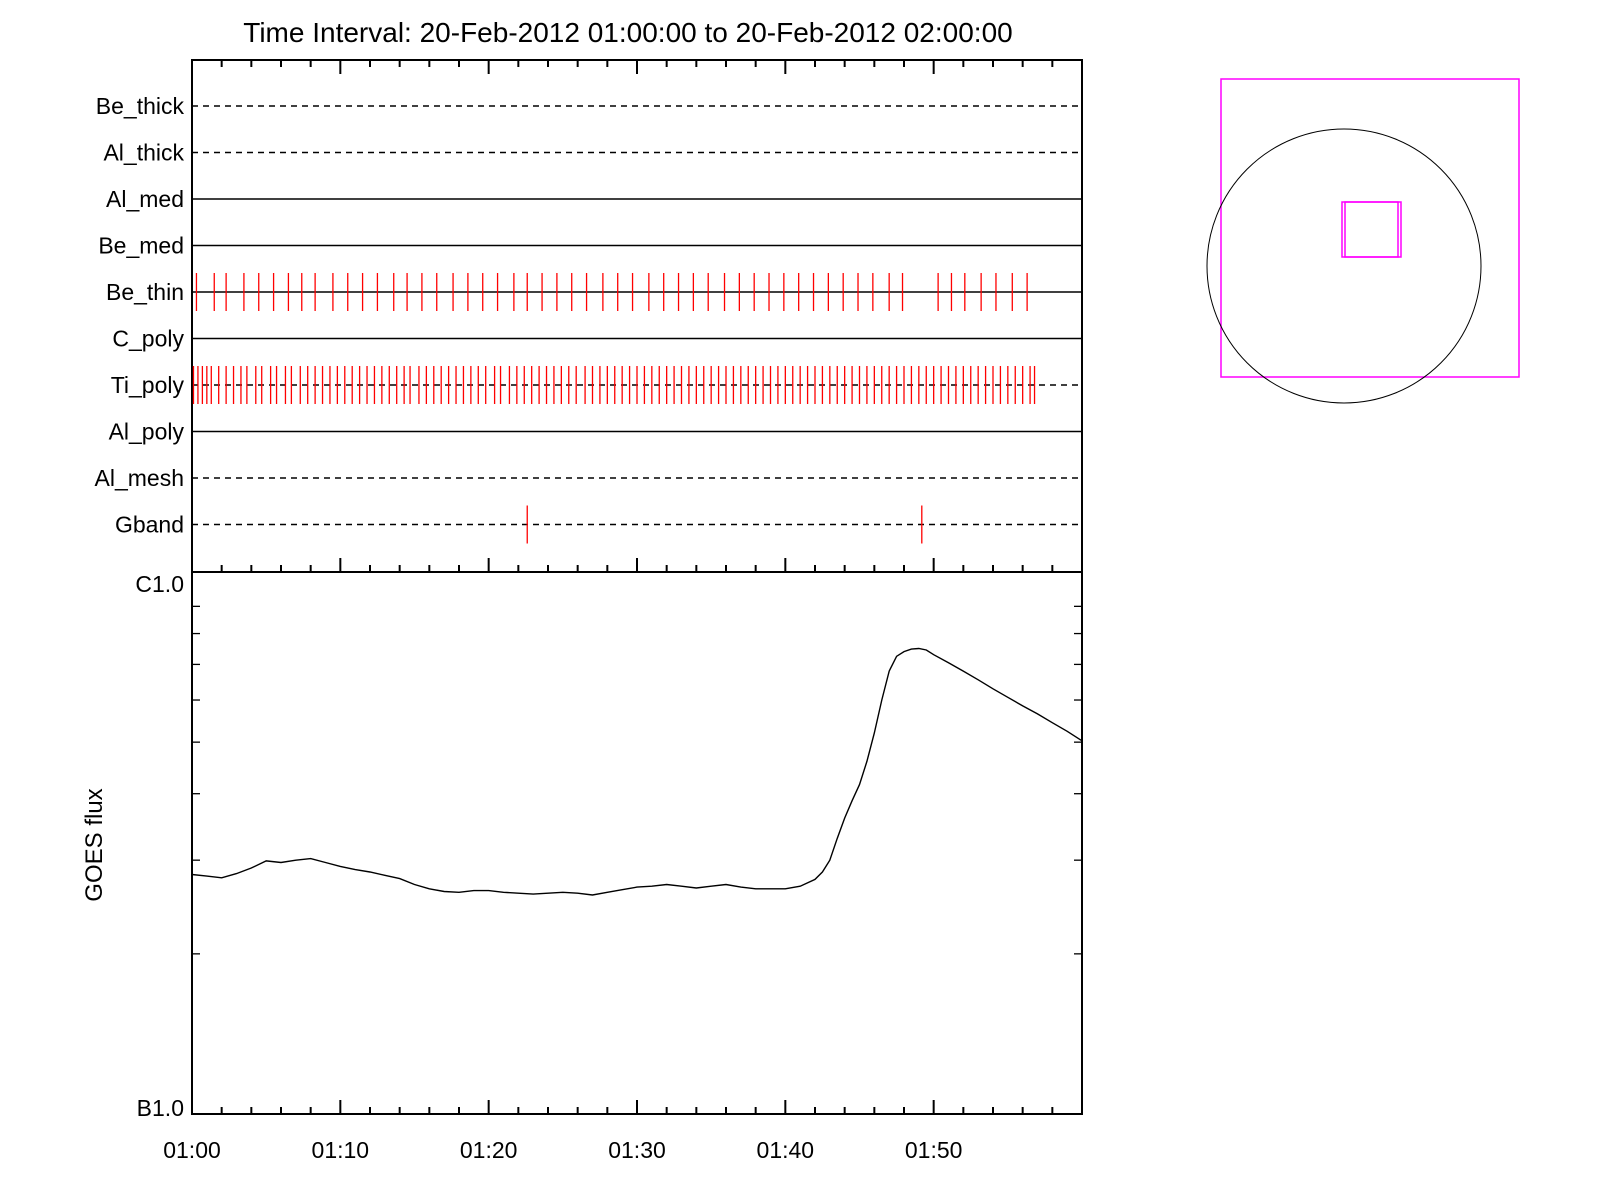 The width and height of the screenshot is (1600, 1200). Describe the element at coordinates (159, 846) in the screenshot. I see `goes-y-tick-labels: C1.0 B1.0` at that location.